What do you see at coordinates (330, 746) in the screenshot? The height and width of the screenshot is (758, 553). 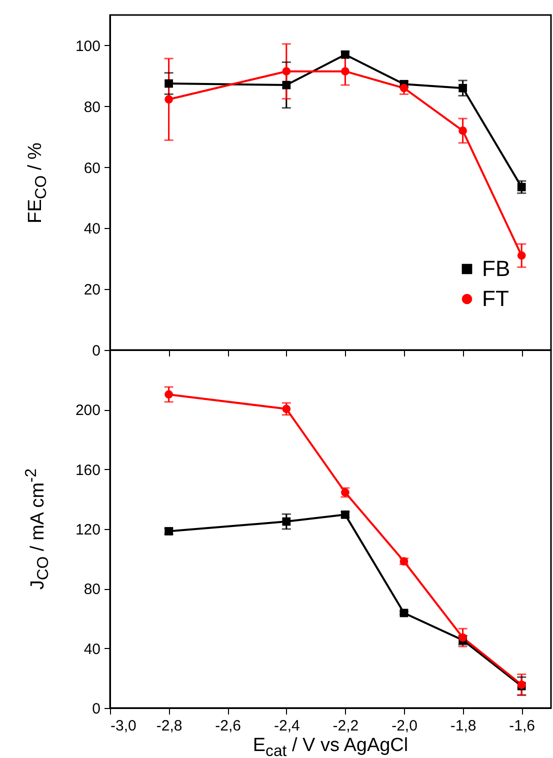 I see `x-axis-title: E$_{cat}$ / V vs AgAgCl` at bounding box center [330, 746].